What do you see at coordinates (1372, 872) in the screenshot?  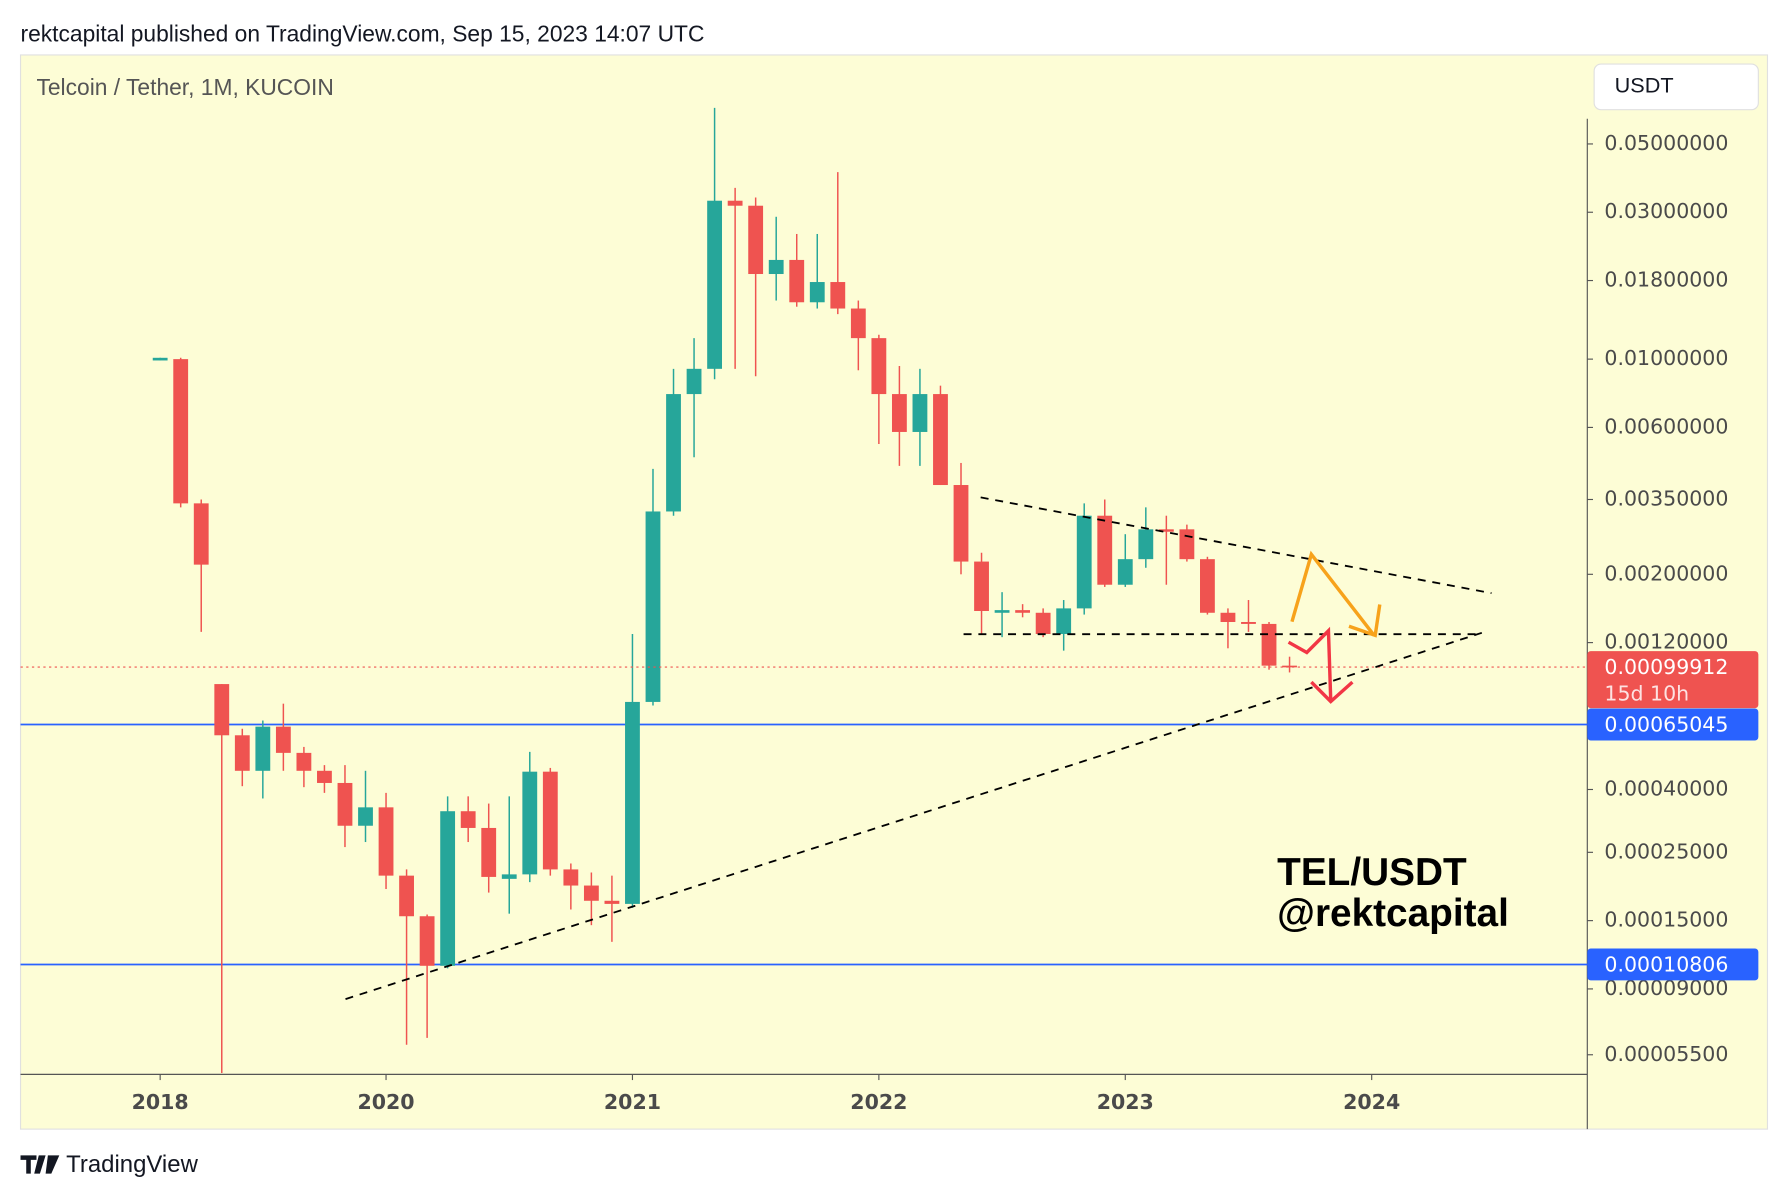 I see `annotation: TEL/USDT` at bounding box center [1372, 872].